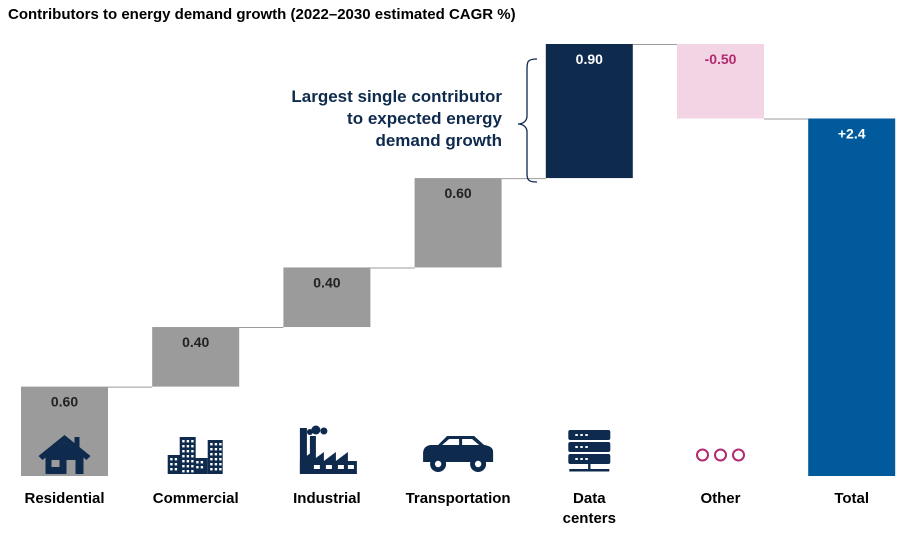 This screenshot has width=916, height=540. I want to click on bar-value-label: -0.50, so click(721, 59).